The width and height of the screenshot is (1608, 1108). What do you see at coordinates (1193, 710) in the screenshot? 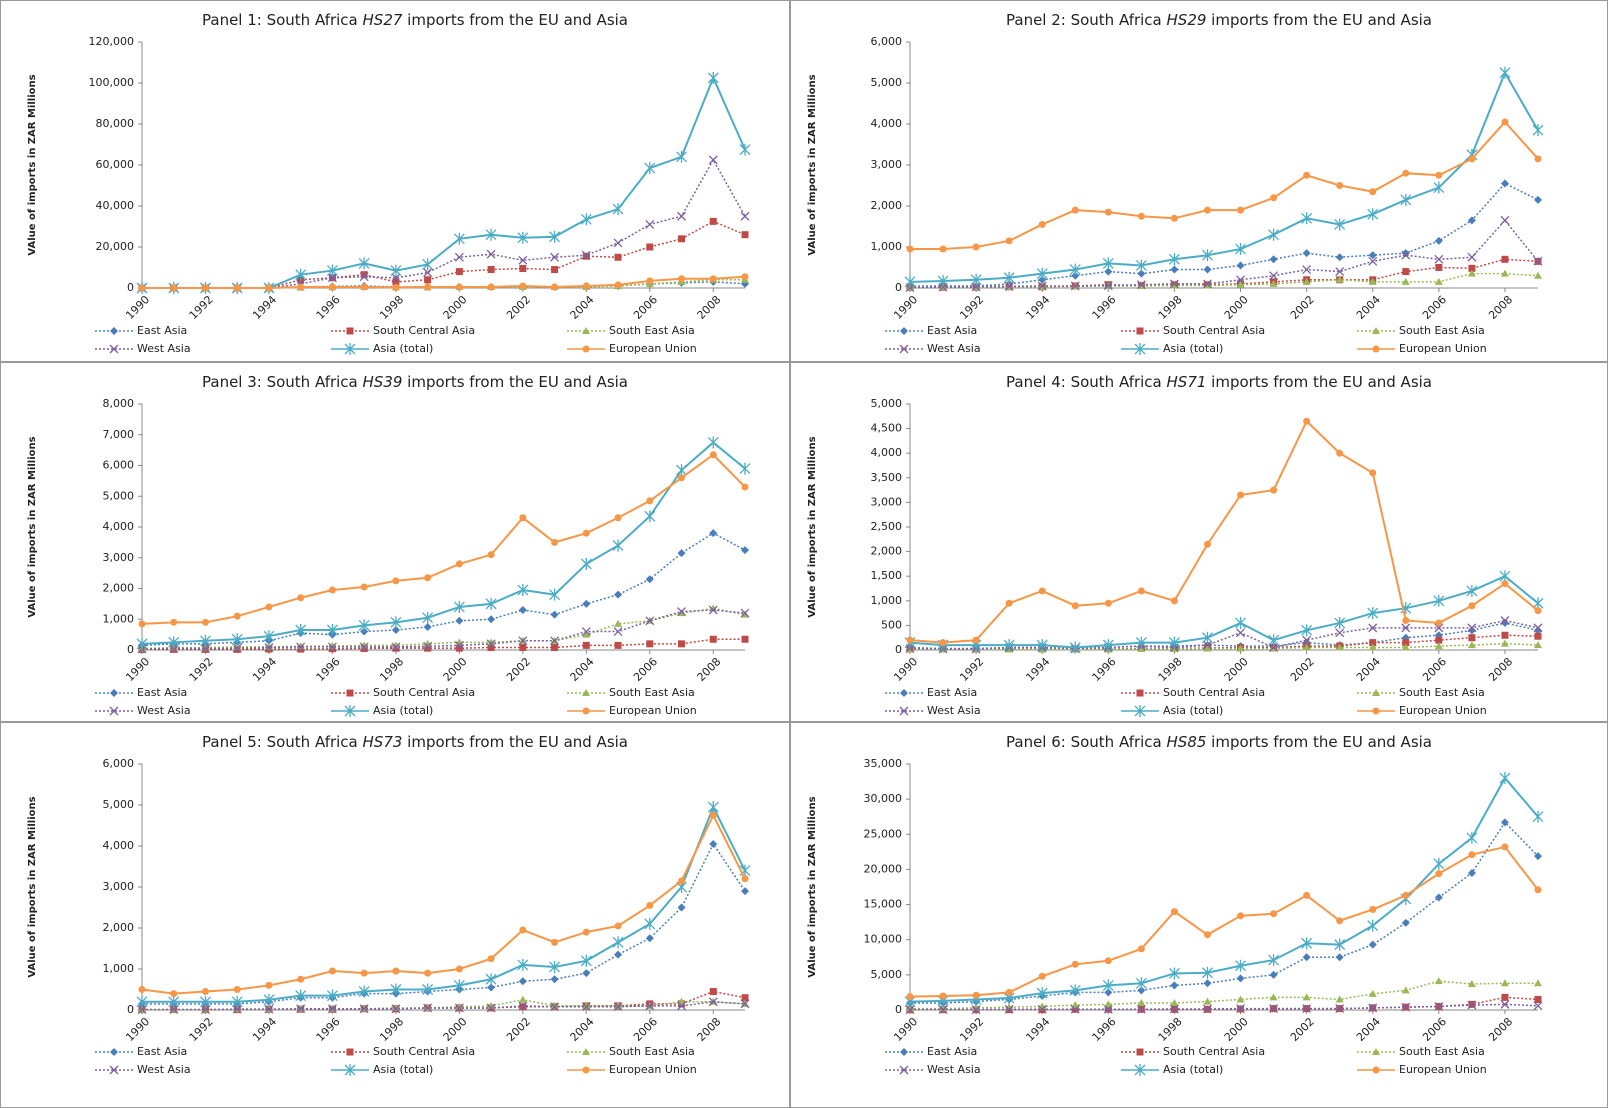
I see `legend-label: Asia (total)` at bounding box center [1193, 710].